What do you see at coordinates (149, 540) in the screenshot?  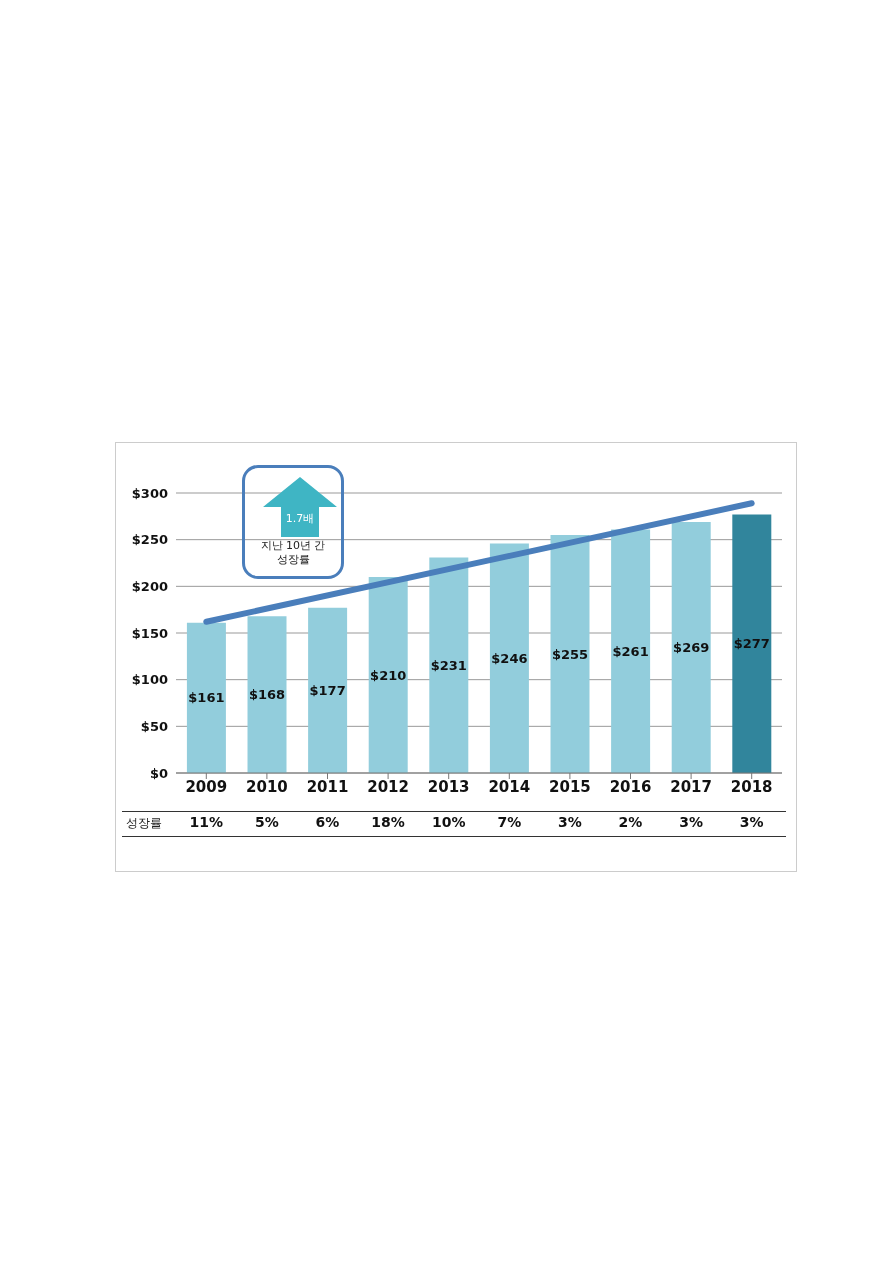 I see `y-tick-label: $250` at bounding box center [149, 540].